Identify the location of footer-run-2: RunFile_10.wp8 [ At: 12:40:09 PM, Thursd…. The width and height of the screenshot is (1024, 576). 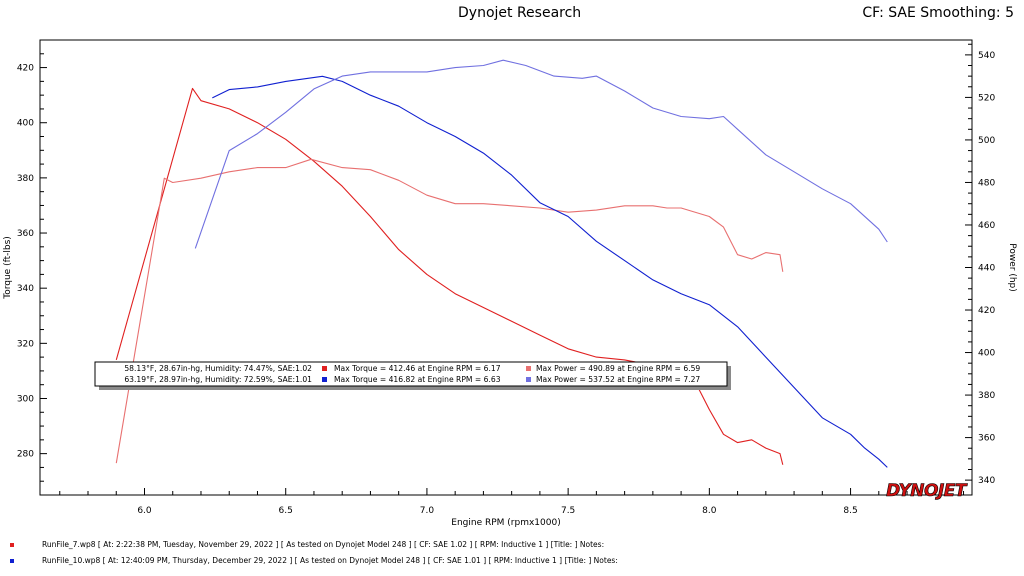
(314, 560).